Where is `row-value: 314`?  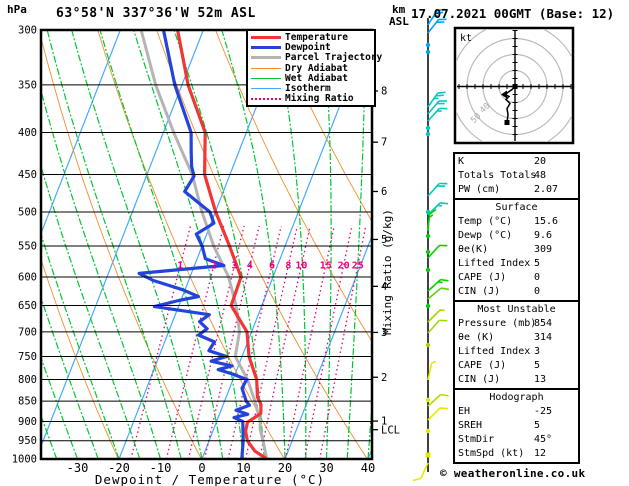
row-value: 314 is located at coordinates (543, 337).